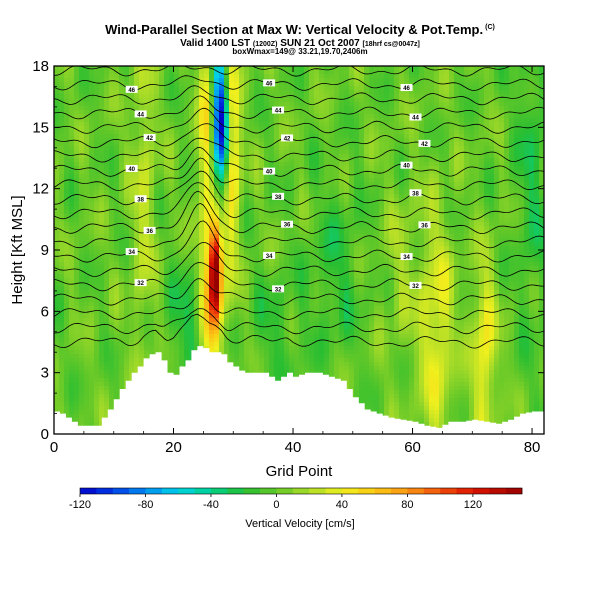 The height and width of the screenshot is (600, 600). What do you see at coordinates (211, 505) in the screenshot?
I see `colorbar-tick-label: -40` at bounding box center [211, 505].